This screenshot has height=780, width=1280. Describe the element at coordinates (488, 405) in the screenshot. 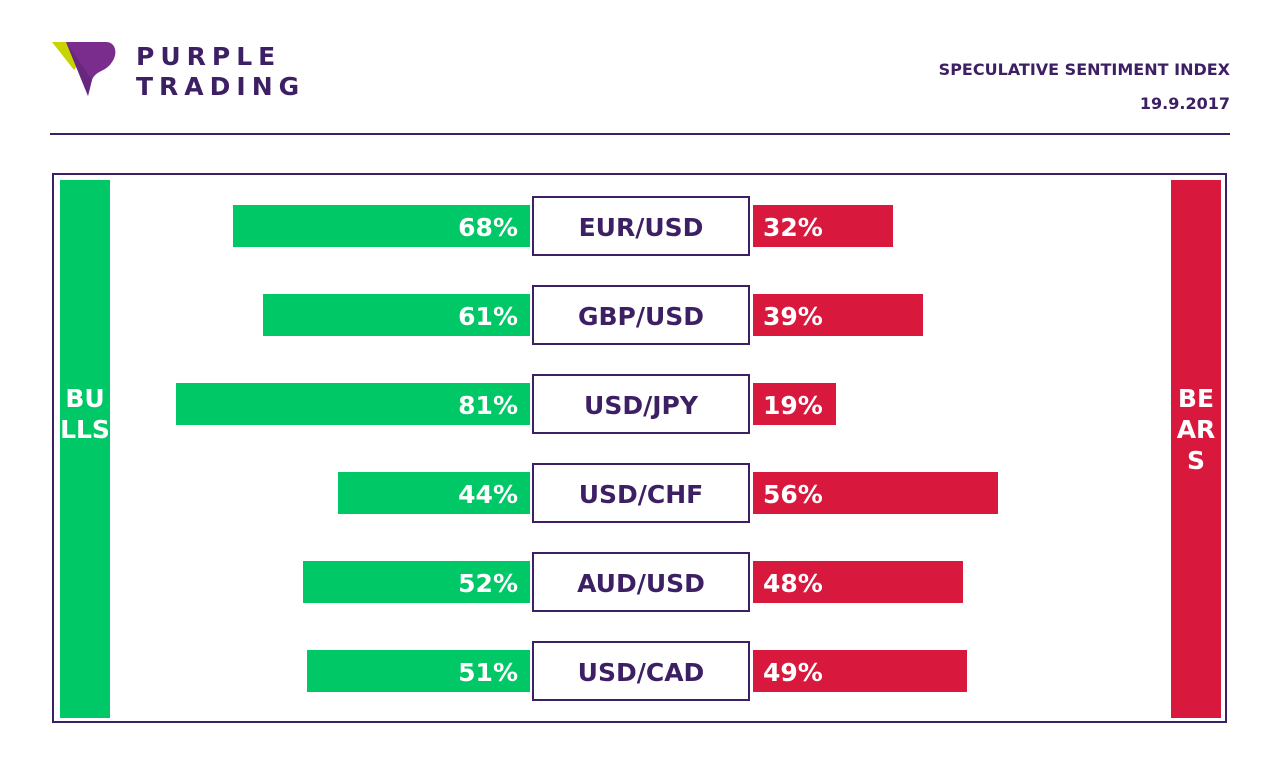

I see `bull-value-label: 81%` at that location.